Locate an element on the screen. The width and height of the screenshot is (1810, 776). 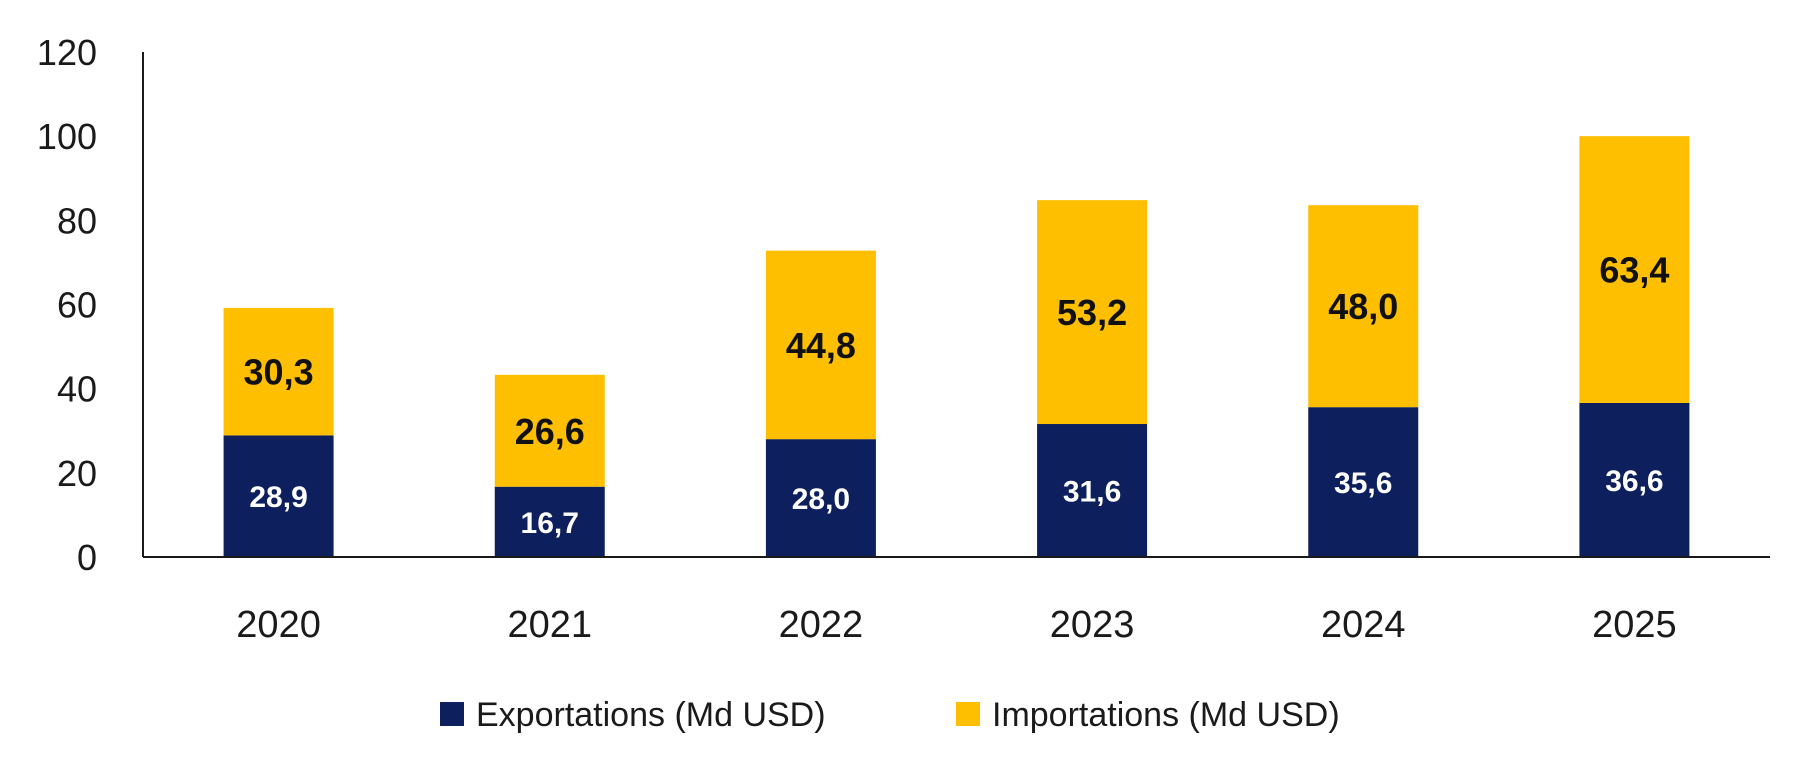
x-axis: 2020 2021 2022 2023 2024 2025 is located at coordinates (956, 601).